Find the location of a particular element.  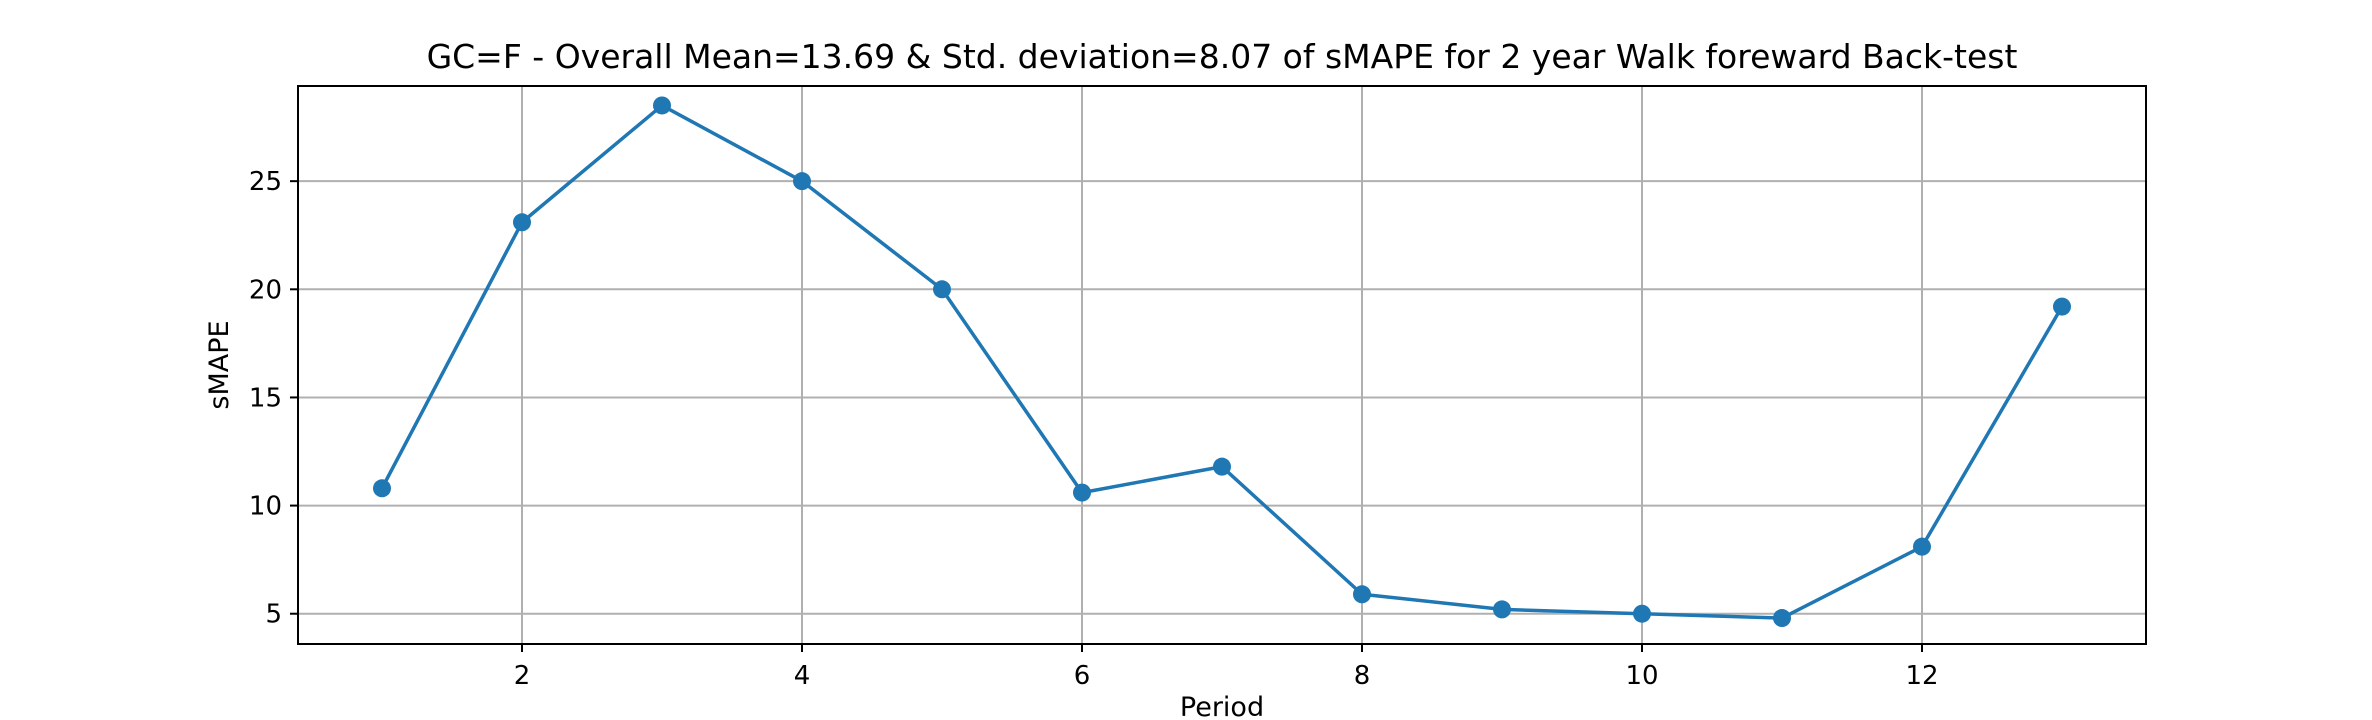

y-tick-label: 25 is located at coordinates (265, 182).